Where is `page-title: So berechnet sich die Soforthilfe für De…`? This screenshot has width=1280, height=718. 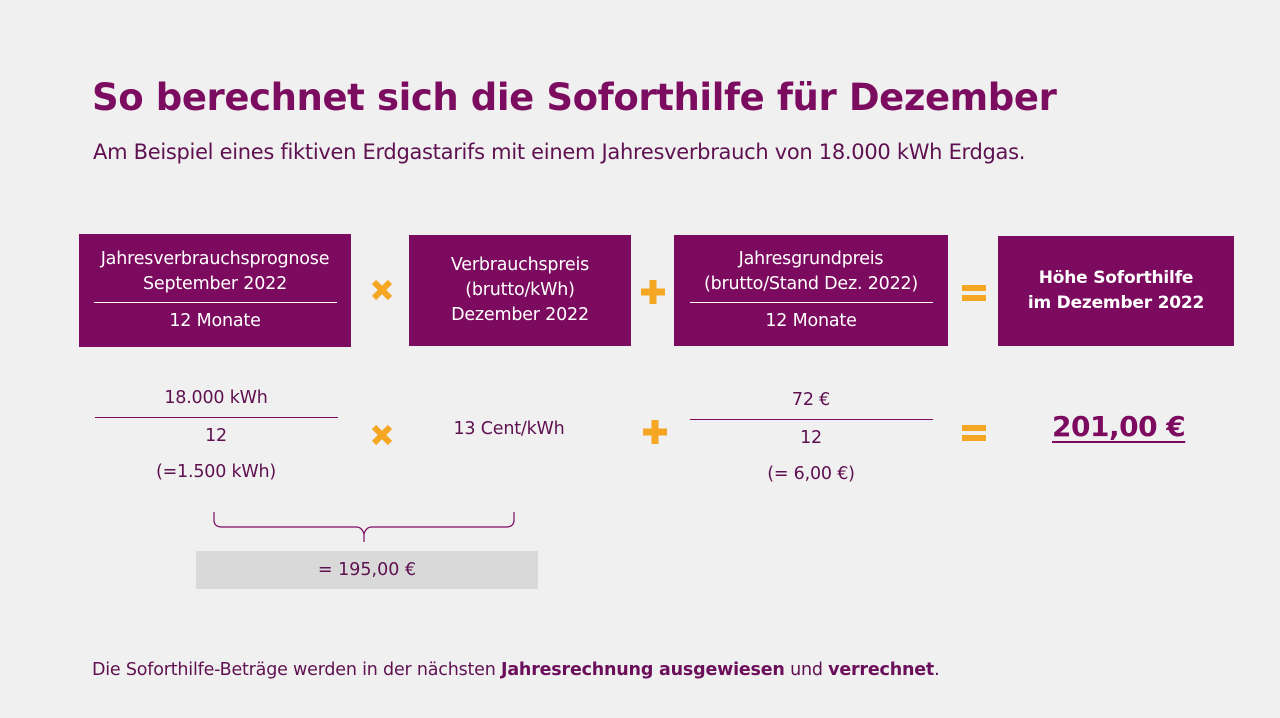
page-title: So berechnet sich die Soforthilfe für De… is located at coordinates (574, 97).